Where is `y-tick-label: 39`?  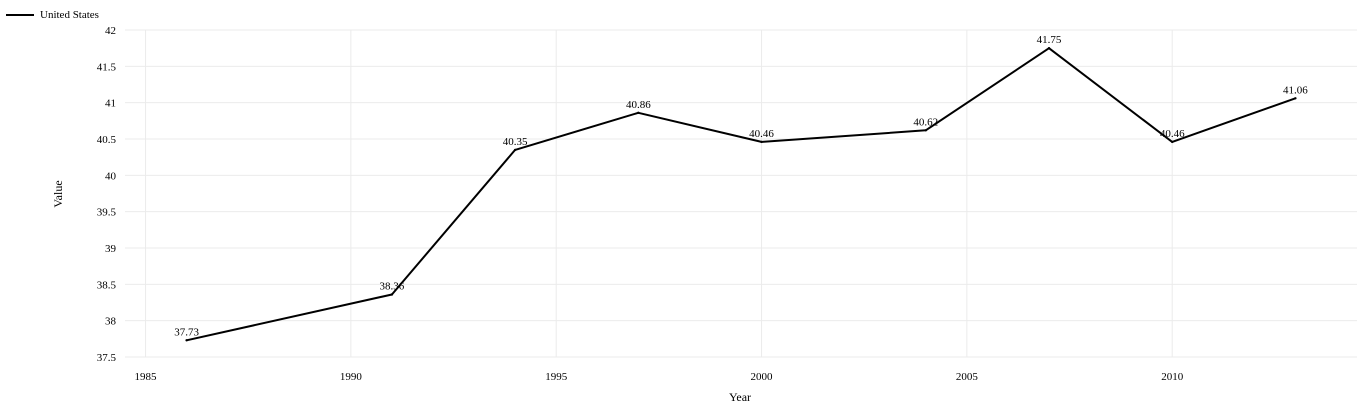 y-tick-label: 39 is located at coordinates (111, 249).